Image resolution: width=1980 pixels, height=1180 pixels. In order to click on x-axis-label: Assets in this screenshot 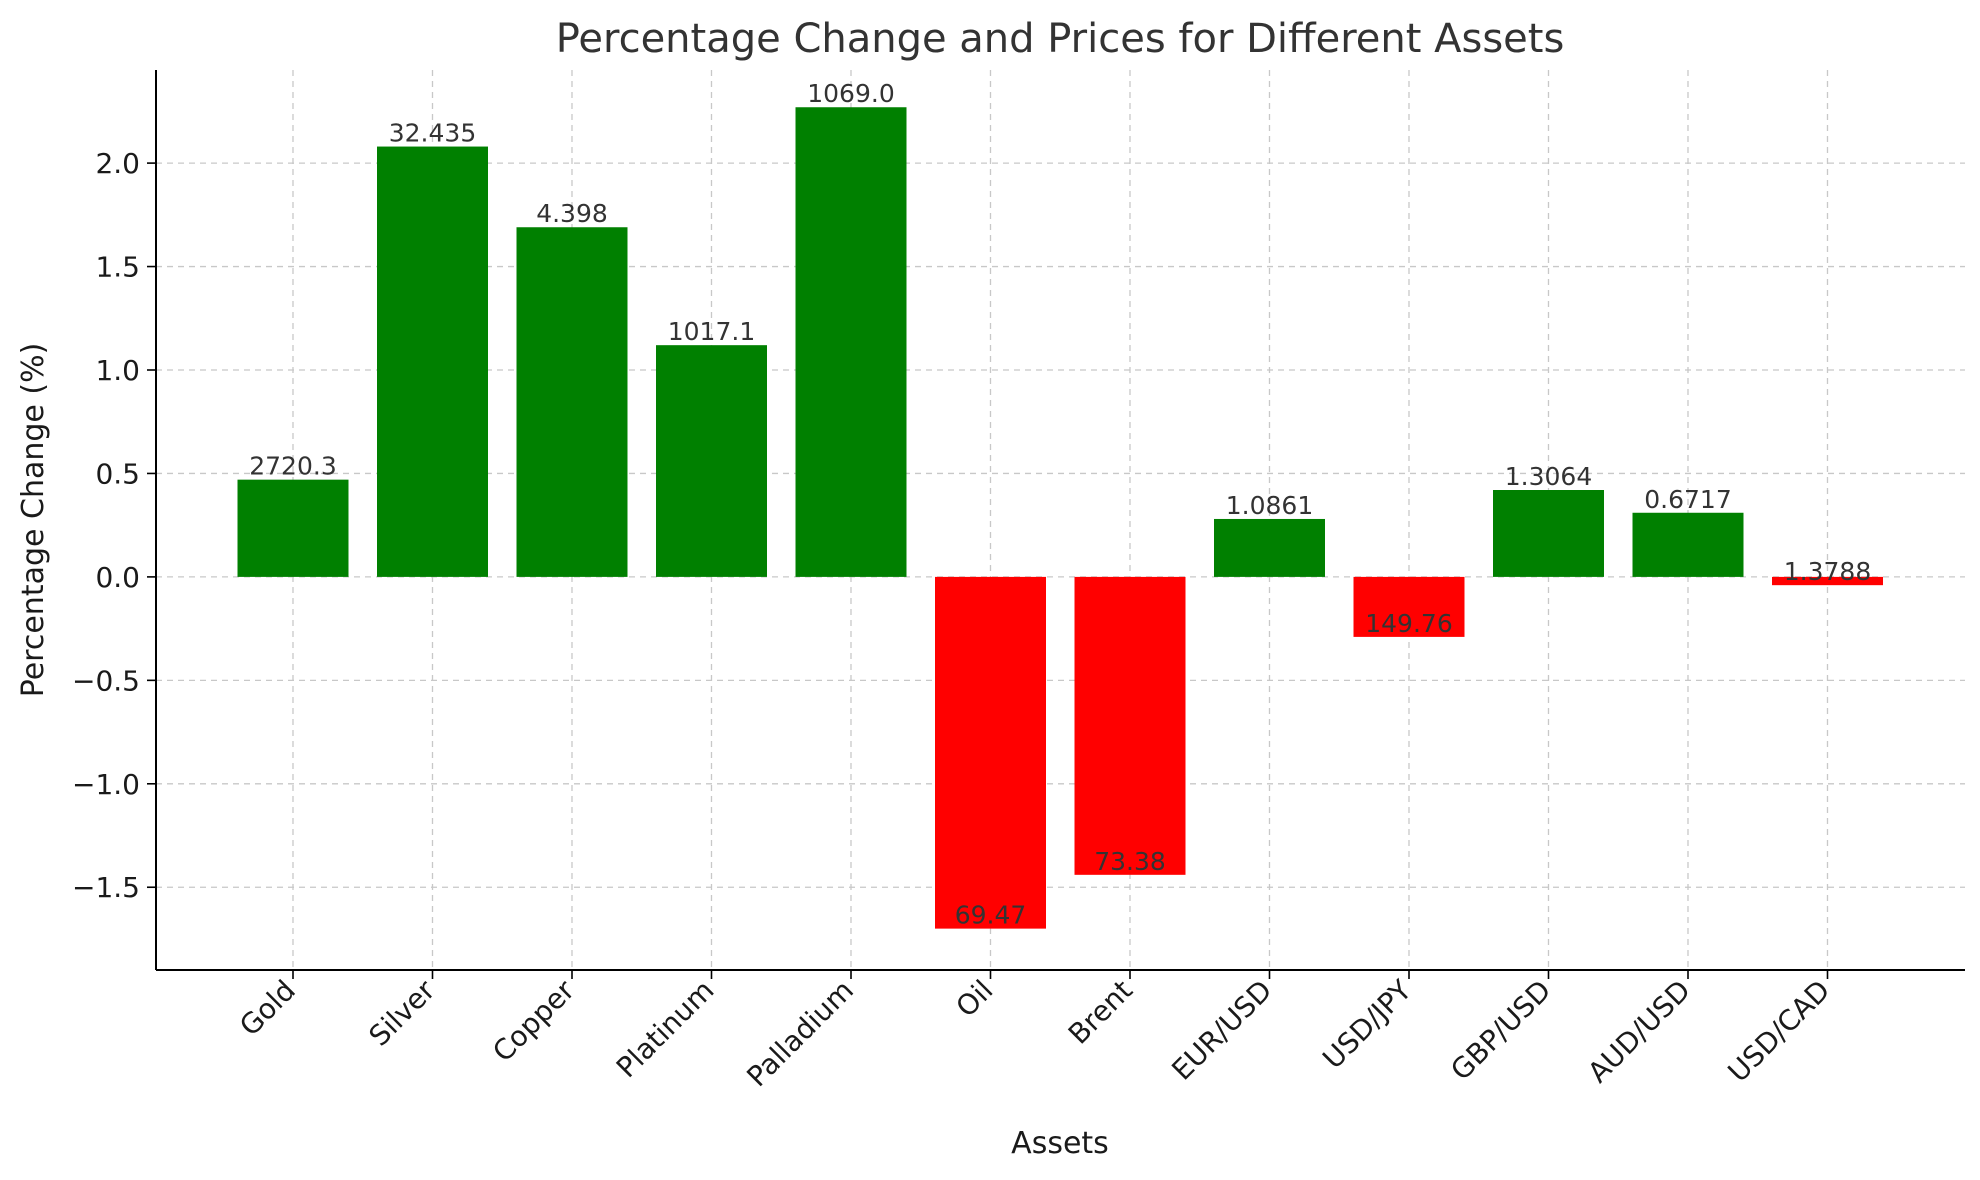, I will do `click(1060, 1143)`.